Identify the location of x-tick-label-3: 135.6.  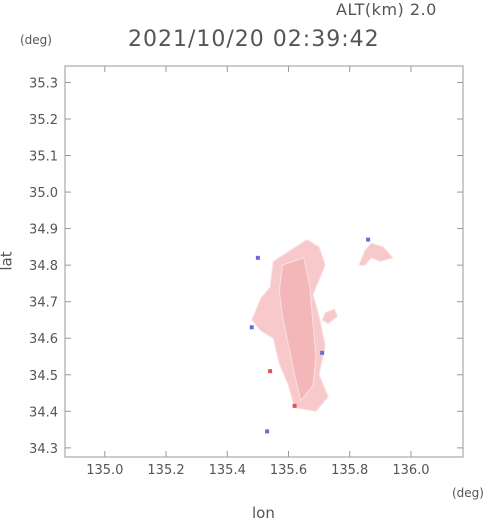
(288, 470).